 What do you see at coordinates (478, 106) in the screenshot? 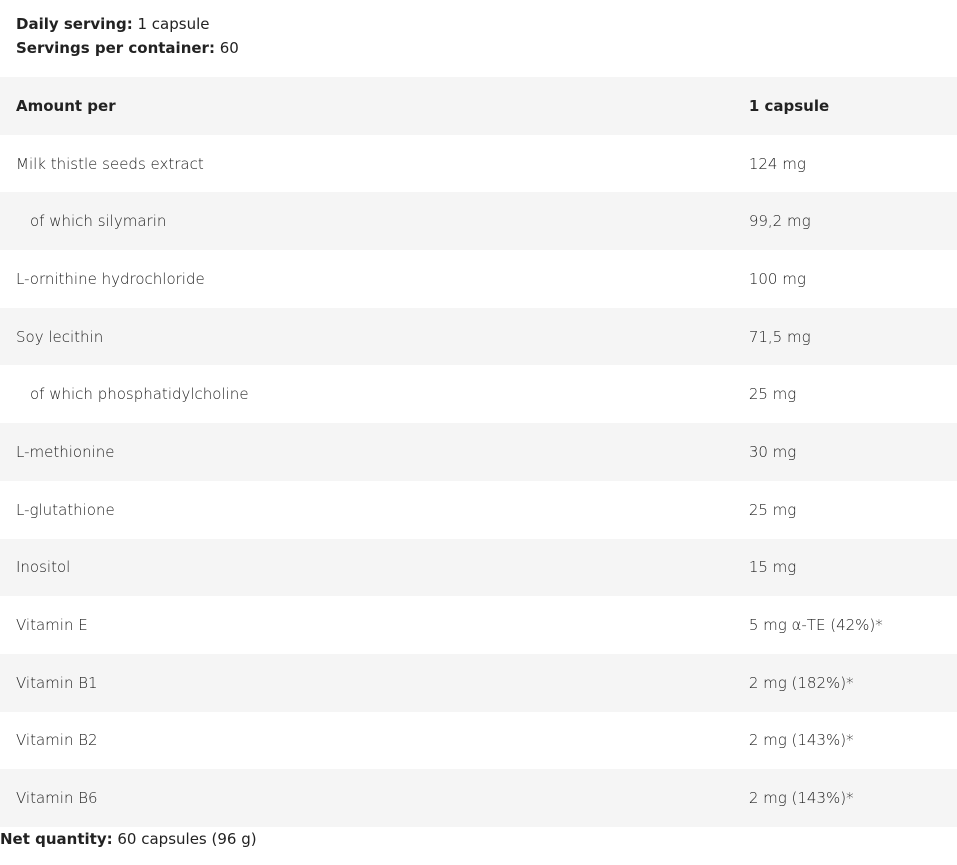
I see `table-header: Amount per 1 capsule` at bounding box center [478, 106].